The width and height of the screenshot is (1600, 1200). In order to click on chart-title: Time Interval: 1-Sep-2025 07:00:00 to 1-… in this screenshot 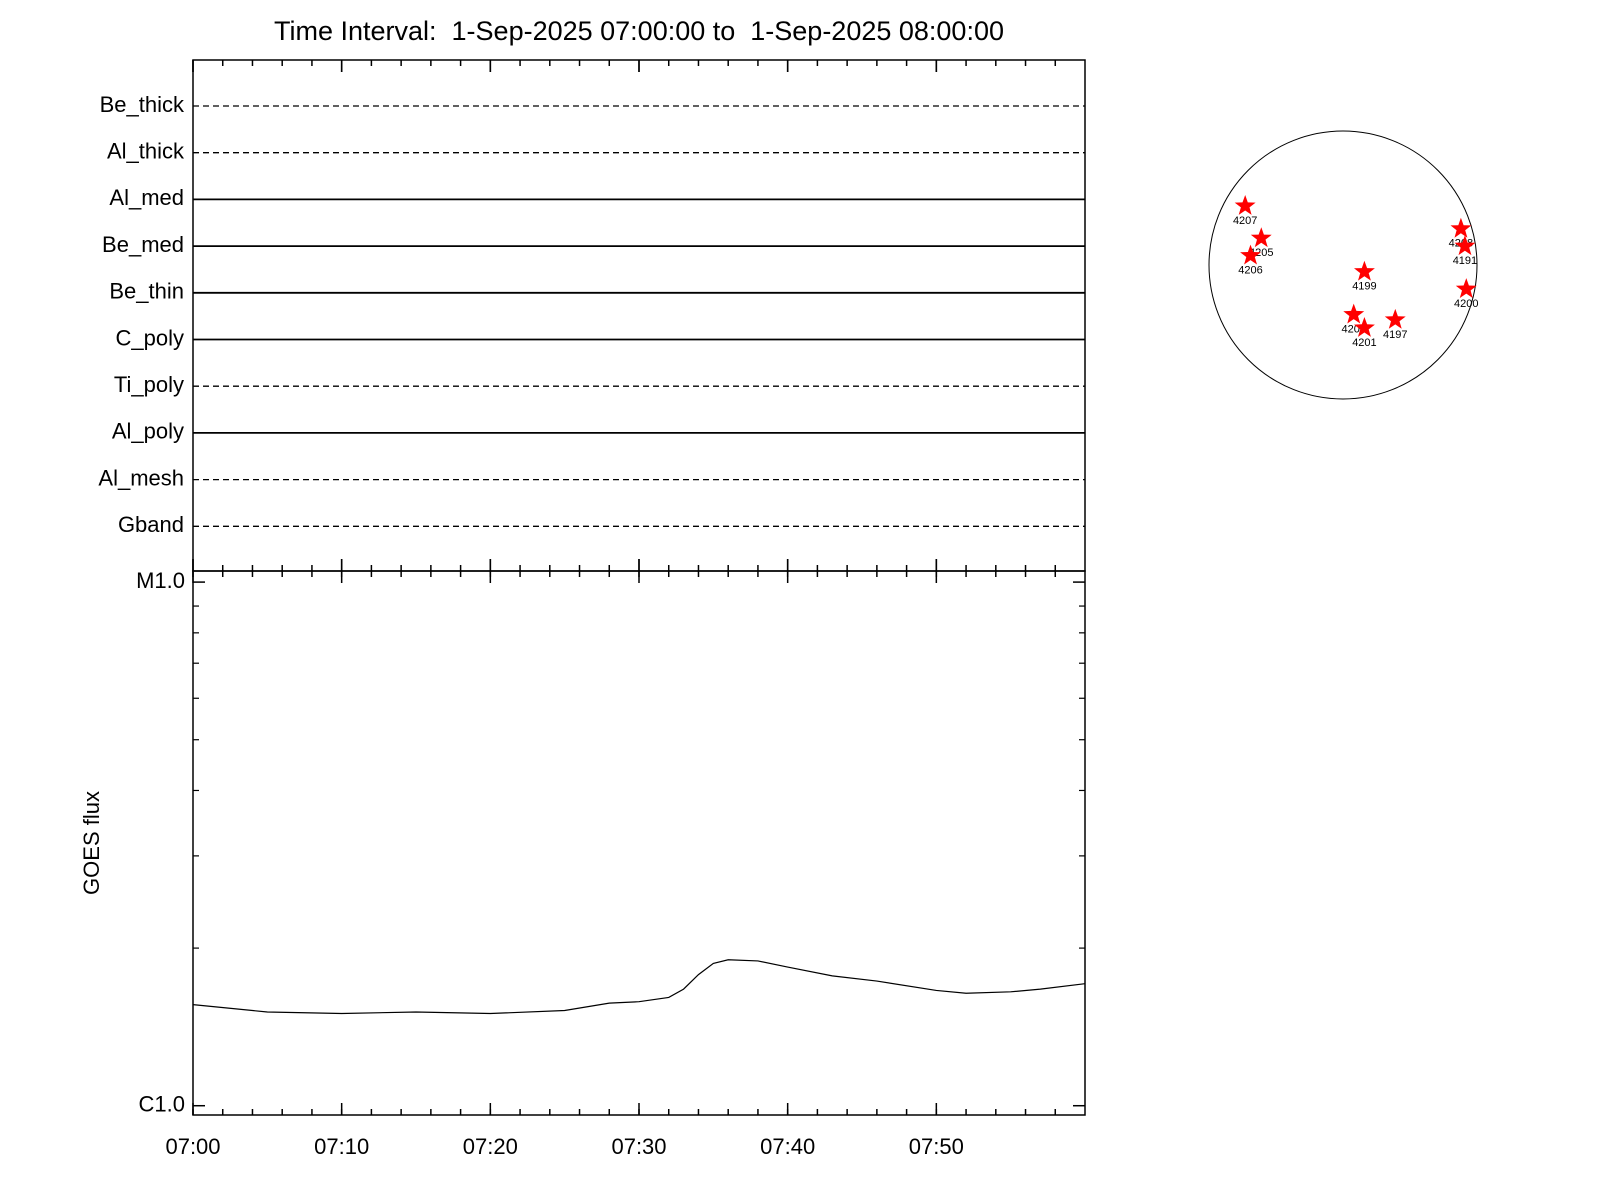, I will do `click(639, 31)`.